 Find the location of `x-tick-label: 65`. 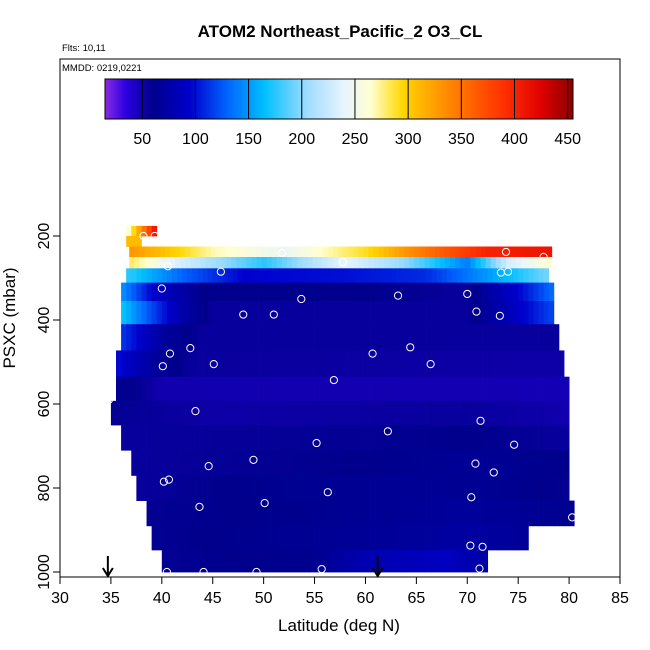

x-tick-label: 65 is located at coordinates (416, 598).